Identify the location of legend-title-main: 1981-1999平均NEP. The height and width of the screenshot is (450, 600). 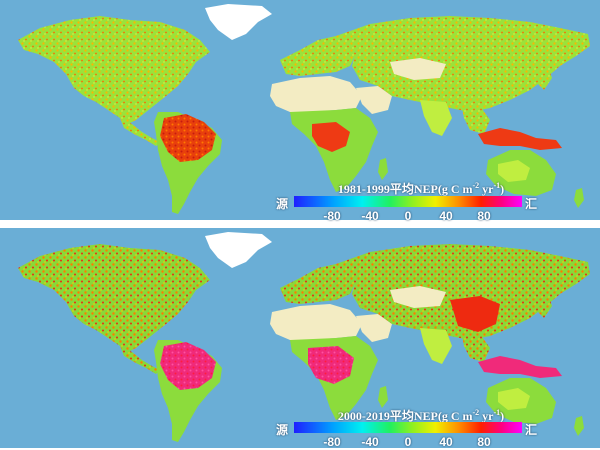
(387, 189).